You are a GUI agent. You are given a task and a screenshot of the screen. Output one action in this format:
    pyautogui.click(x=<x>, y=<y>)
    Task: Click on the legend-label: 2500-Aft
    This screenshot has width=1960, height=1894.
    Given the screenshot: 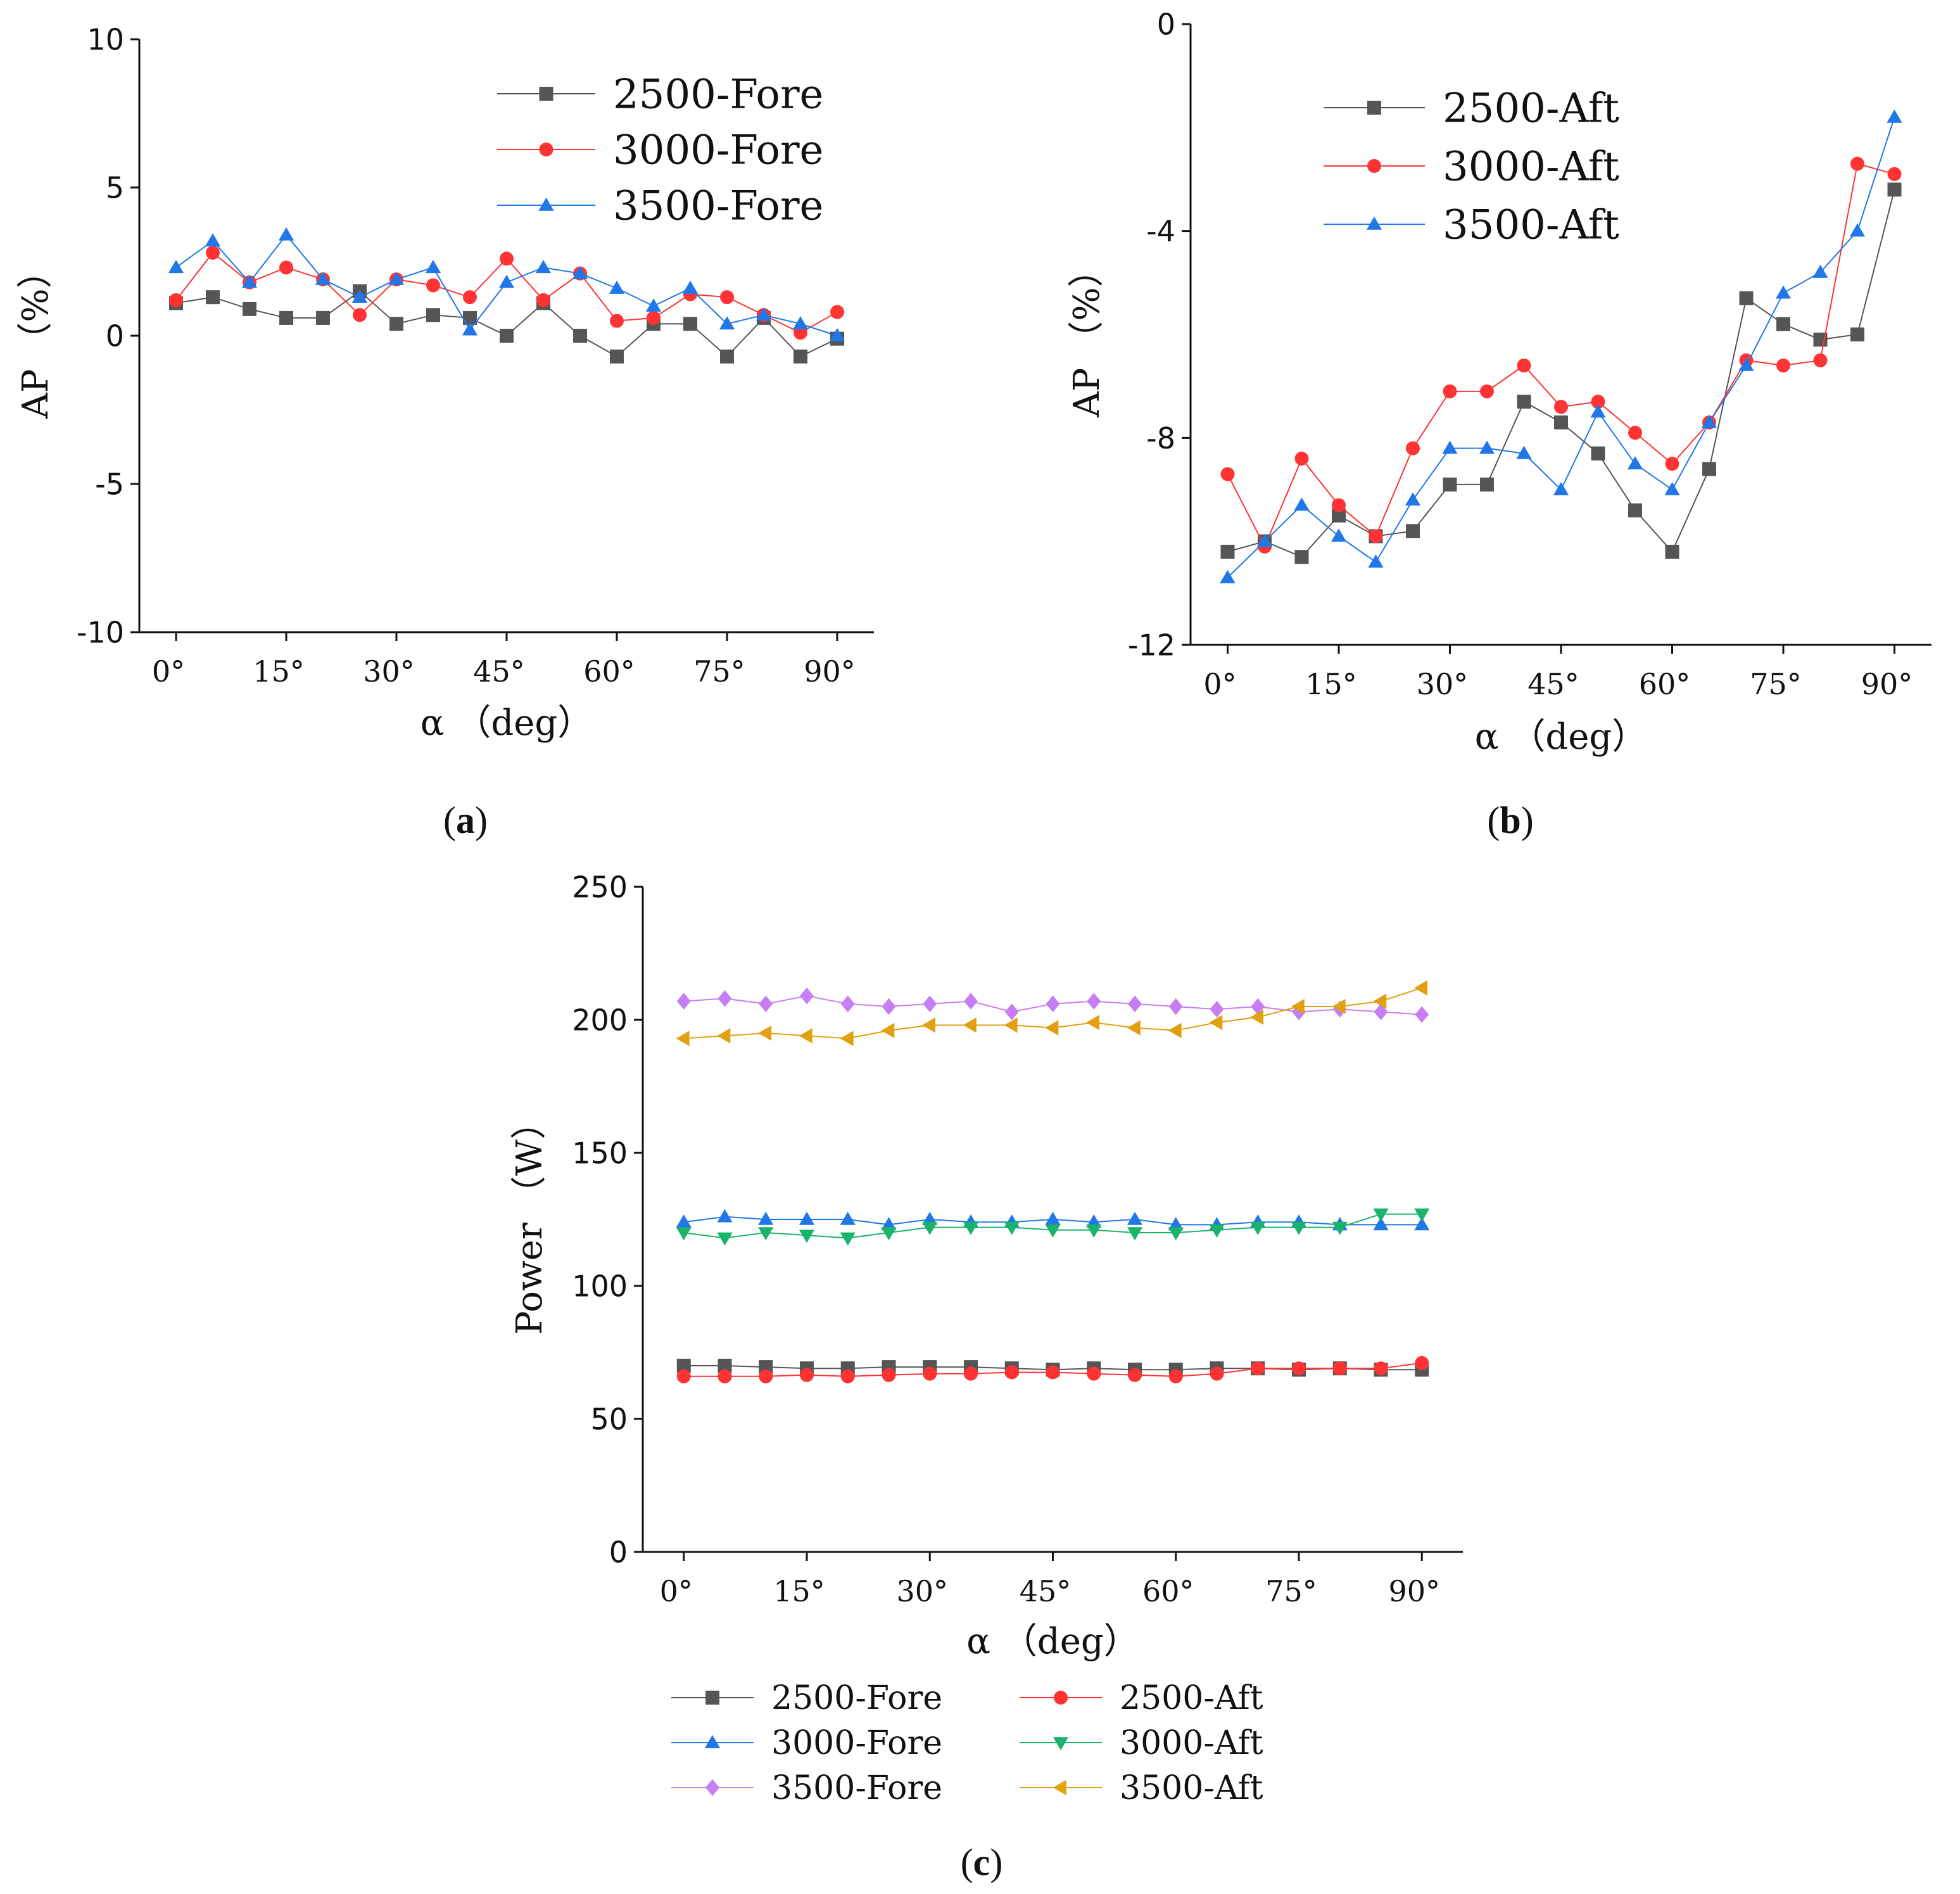 What is the action you would take?
    pyautogui.click(x=1191, y=1698)
    